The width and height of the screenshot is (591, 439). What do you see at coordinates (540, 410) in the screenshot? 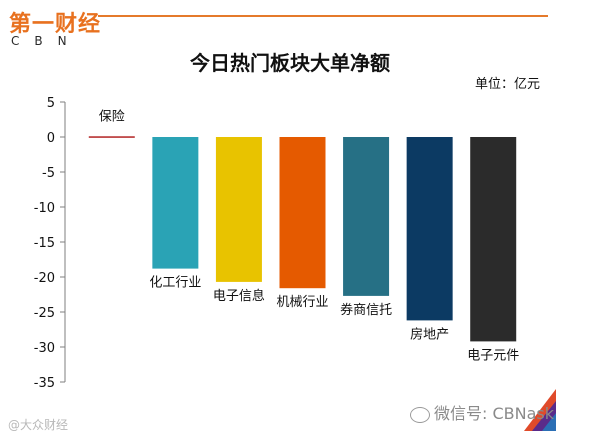
I see `corner-logo-icon` at bounding box center [540, 410].